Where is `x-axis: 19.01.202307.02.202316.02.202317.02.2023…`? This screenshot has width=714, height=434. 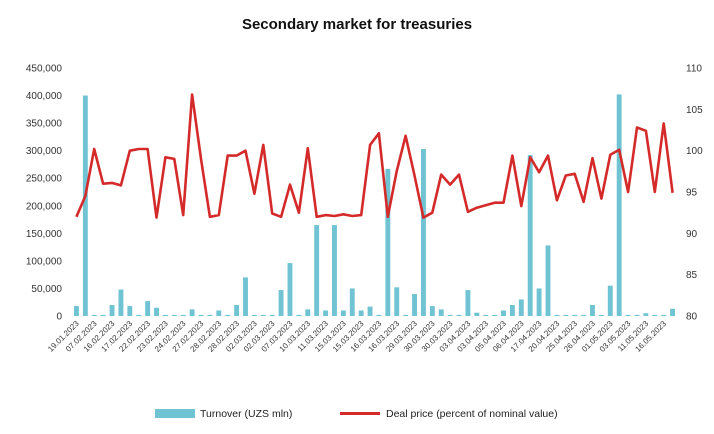 x-axis: 19.01.202307.02.202316.02.202317.02.2023… is located at coordinates (357, 336).